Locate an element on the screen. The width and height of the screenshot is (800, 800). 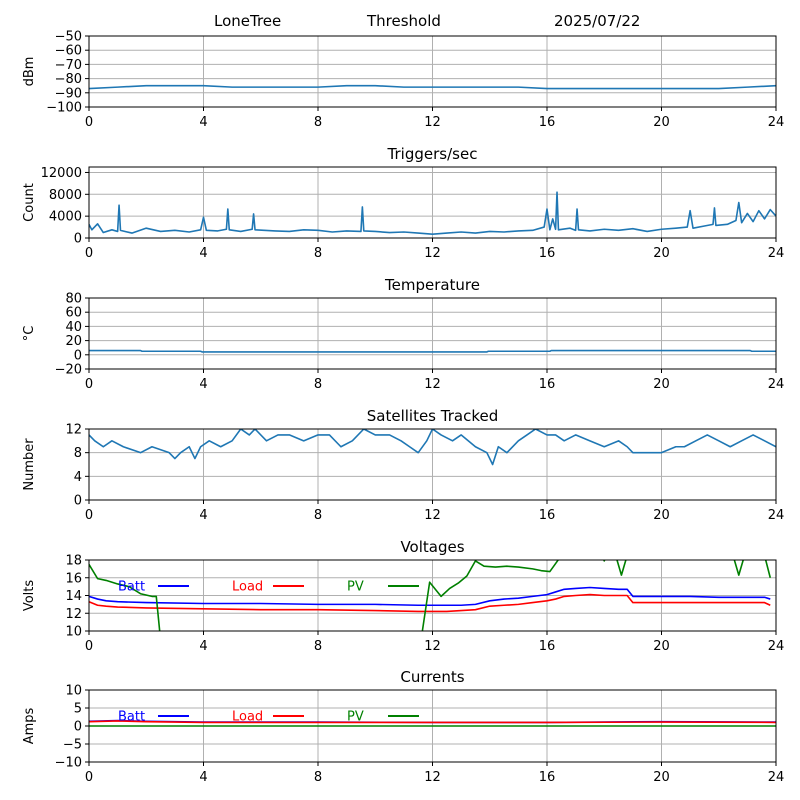
y-axis-label: Number is located at coordinates (29, 464).